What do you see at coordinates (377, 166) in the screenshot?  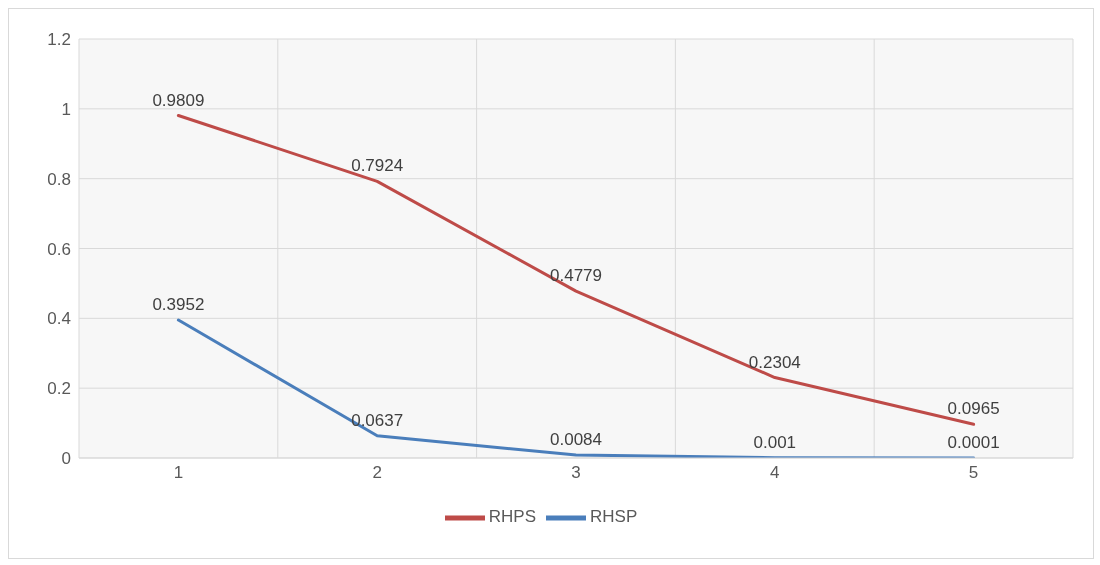 I see `data-label: 0.7924` at bounding box center [377, 166].